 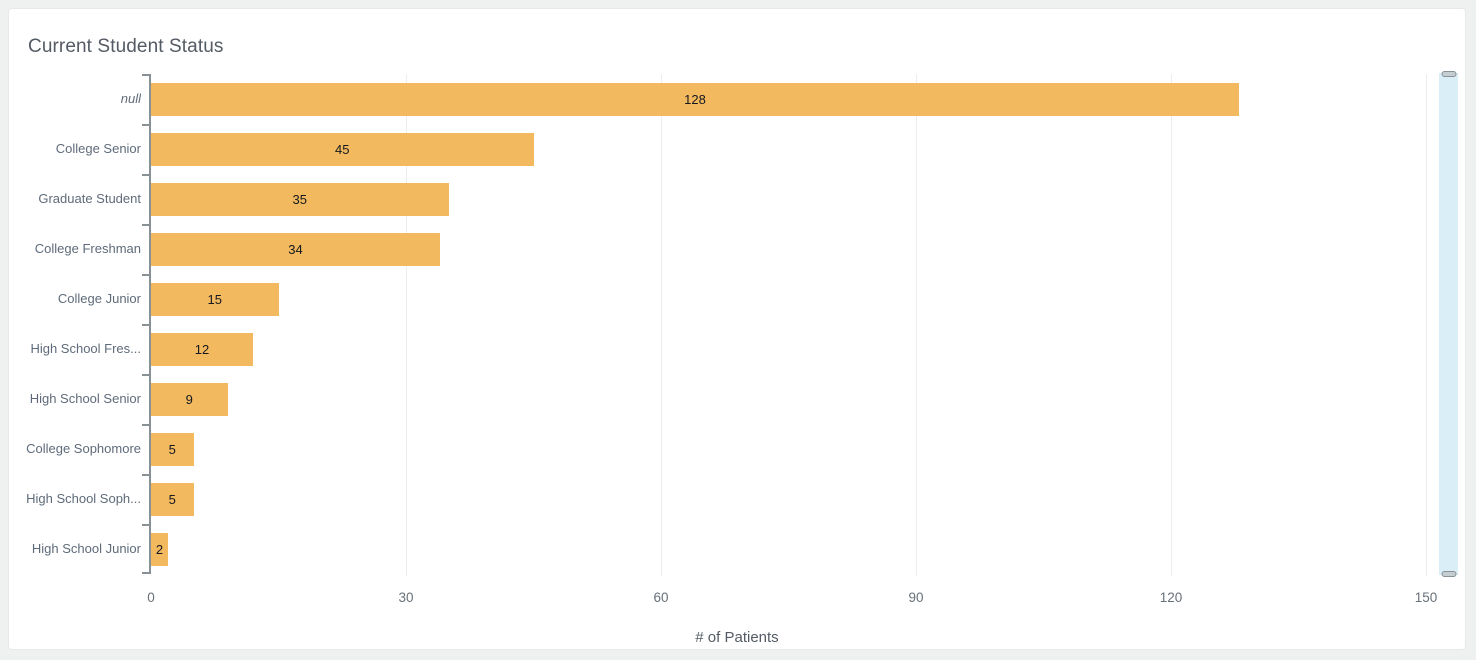 I want to click on y-axis-line, so click(x=150, y=324).